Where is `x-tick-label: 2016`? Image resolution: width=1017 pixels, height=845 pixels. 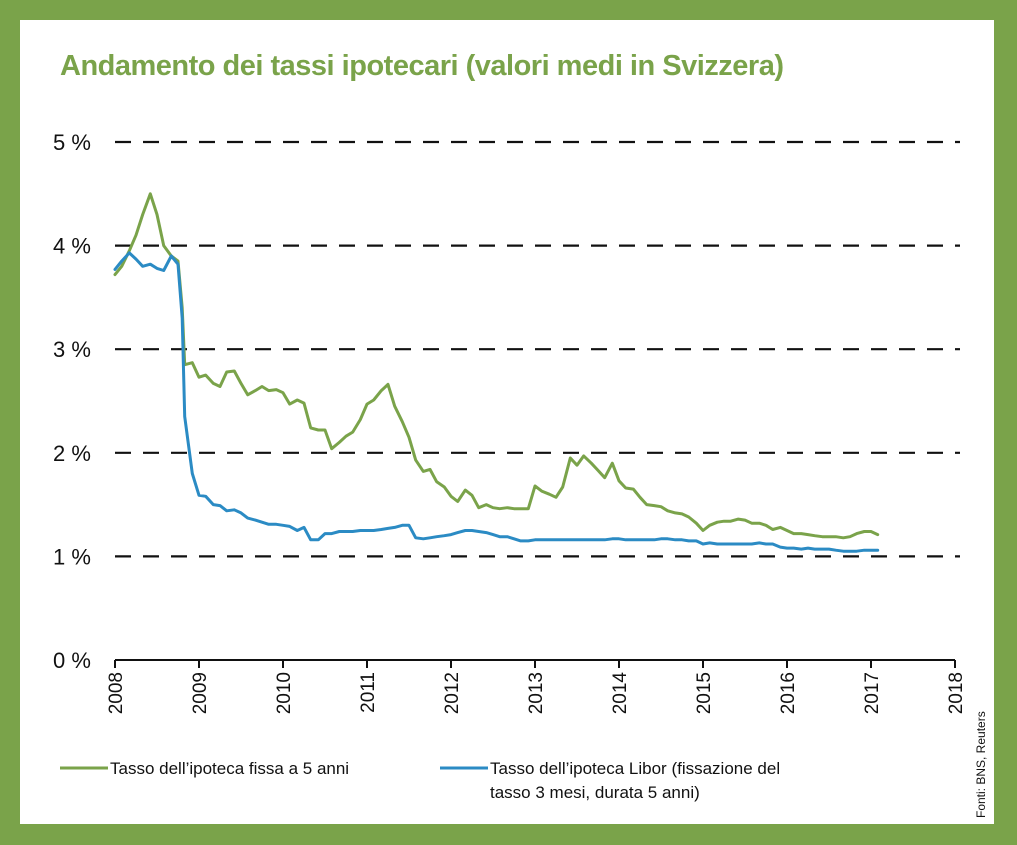 x-tick-label: 2016 is located at coordinates (788, 693).